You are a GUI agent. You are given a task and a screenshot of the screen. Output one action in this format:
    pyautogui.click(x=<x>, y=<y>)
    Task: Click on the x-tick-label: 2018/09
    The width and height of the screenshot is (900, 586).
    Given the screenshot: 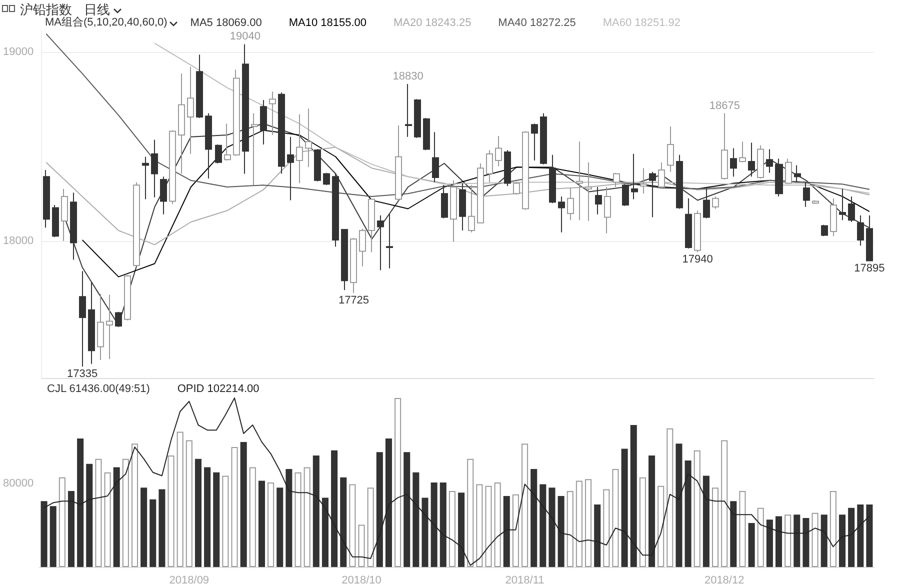 What is the action you would take?
    pyautogui.click(x=189, y=580)
    